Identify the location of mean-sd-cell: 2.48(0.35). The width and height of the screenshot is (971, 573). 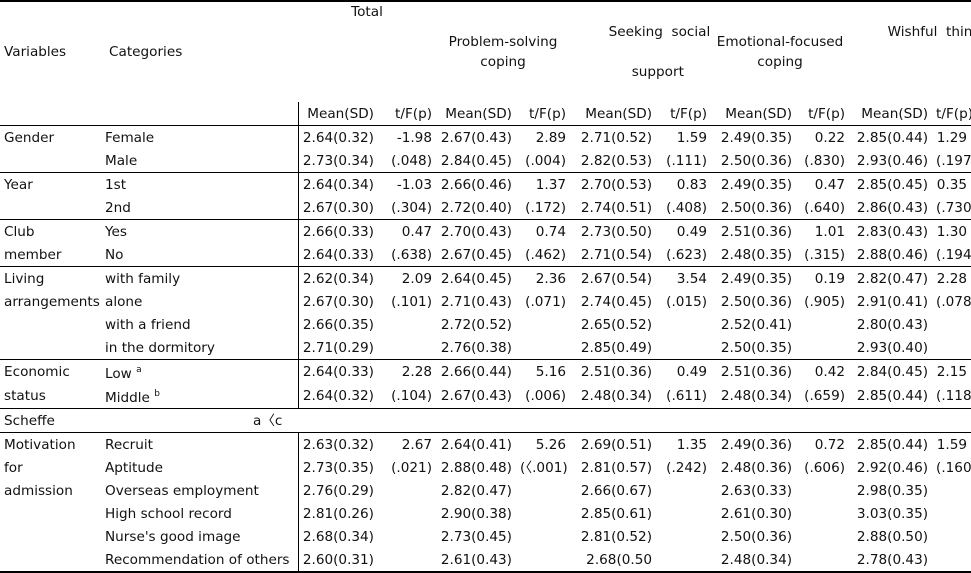
(756, 254).